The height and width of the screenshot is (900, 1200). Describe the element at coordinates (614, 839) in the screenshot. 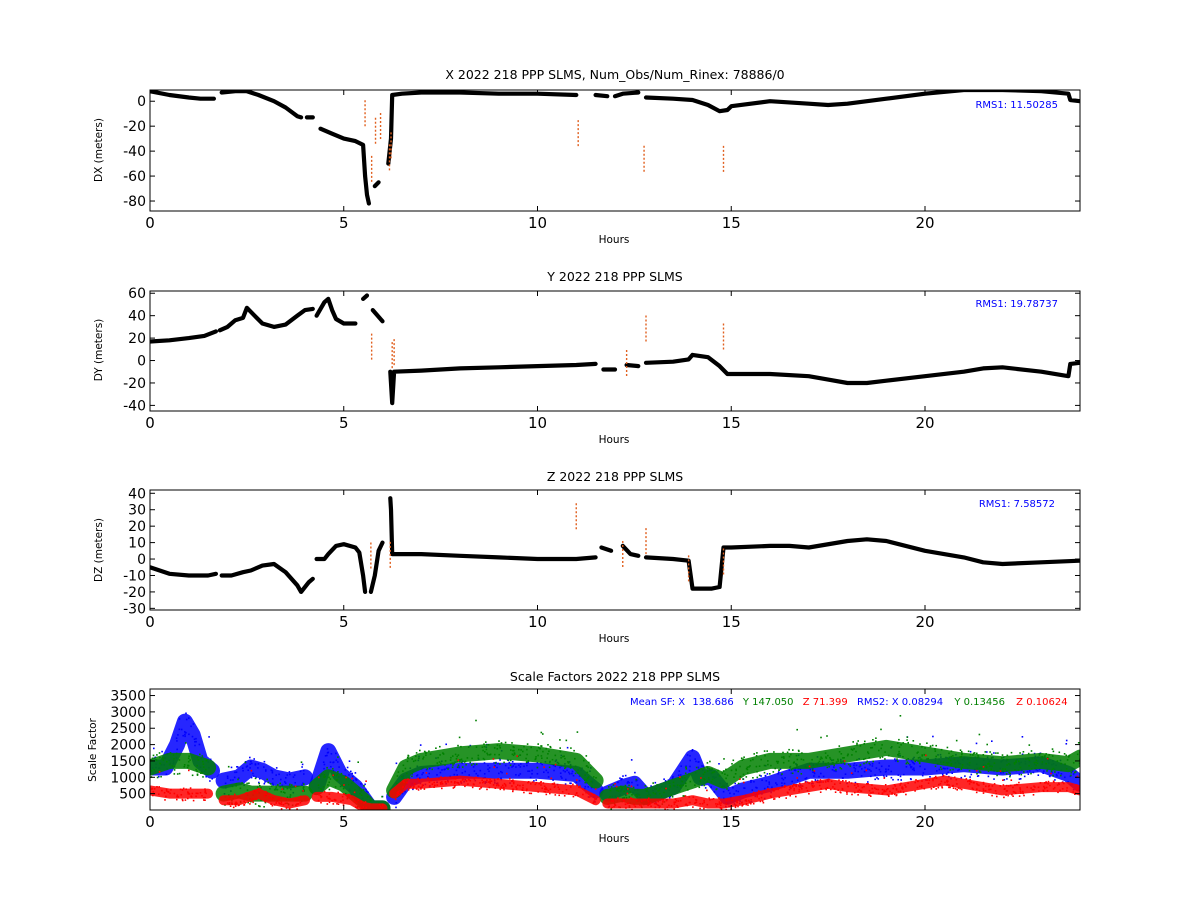

I see `panel-sf-xlabel: Hours` at that location.